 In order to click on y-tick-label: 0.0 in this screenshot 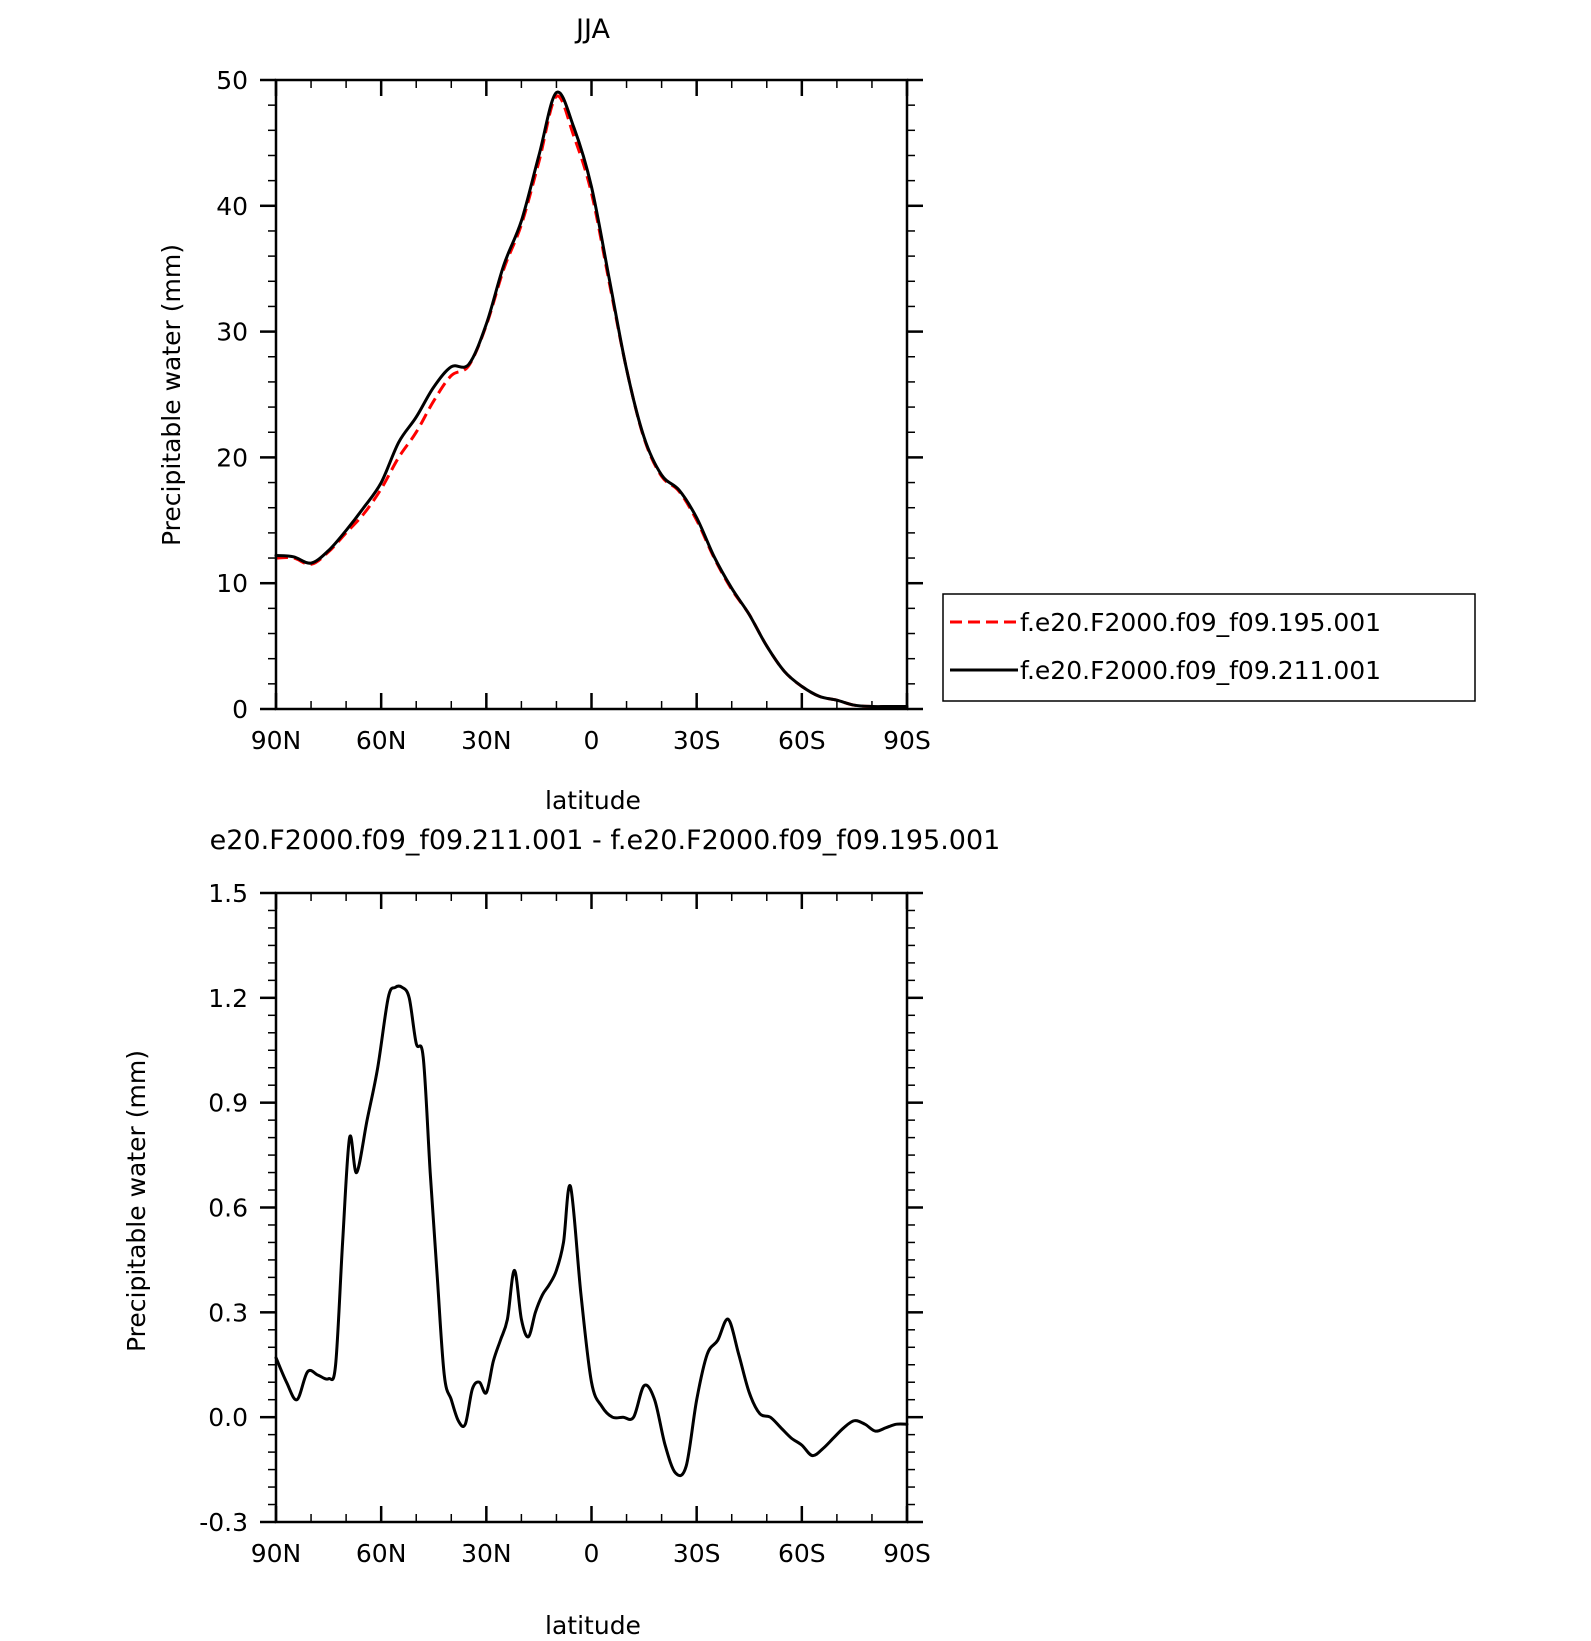, I will do `click(228, 1417)`.